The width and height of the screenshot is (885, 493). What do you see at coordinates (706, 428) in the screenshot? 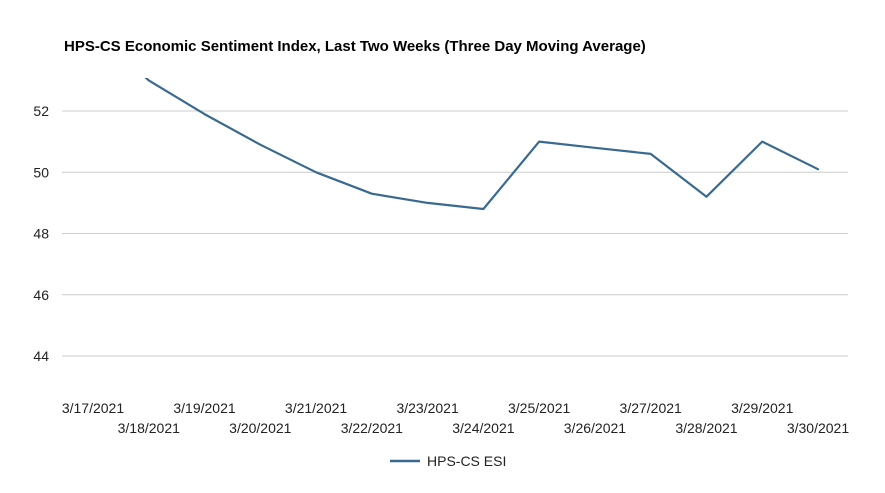
I see `x-tick-label: 3/28/2021` at bounding box center [706, 428].